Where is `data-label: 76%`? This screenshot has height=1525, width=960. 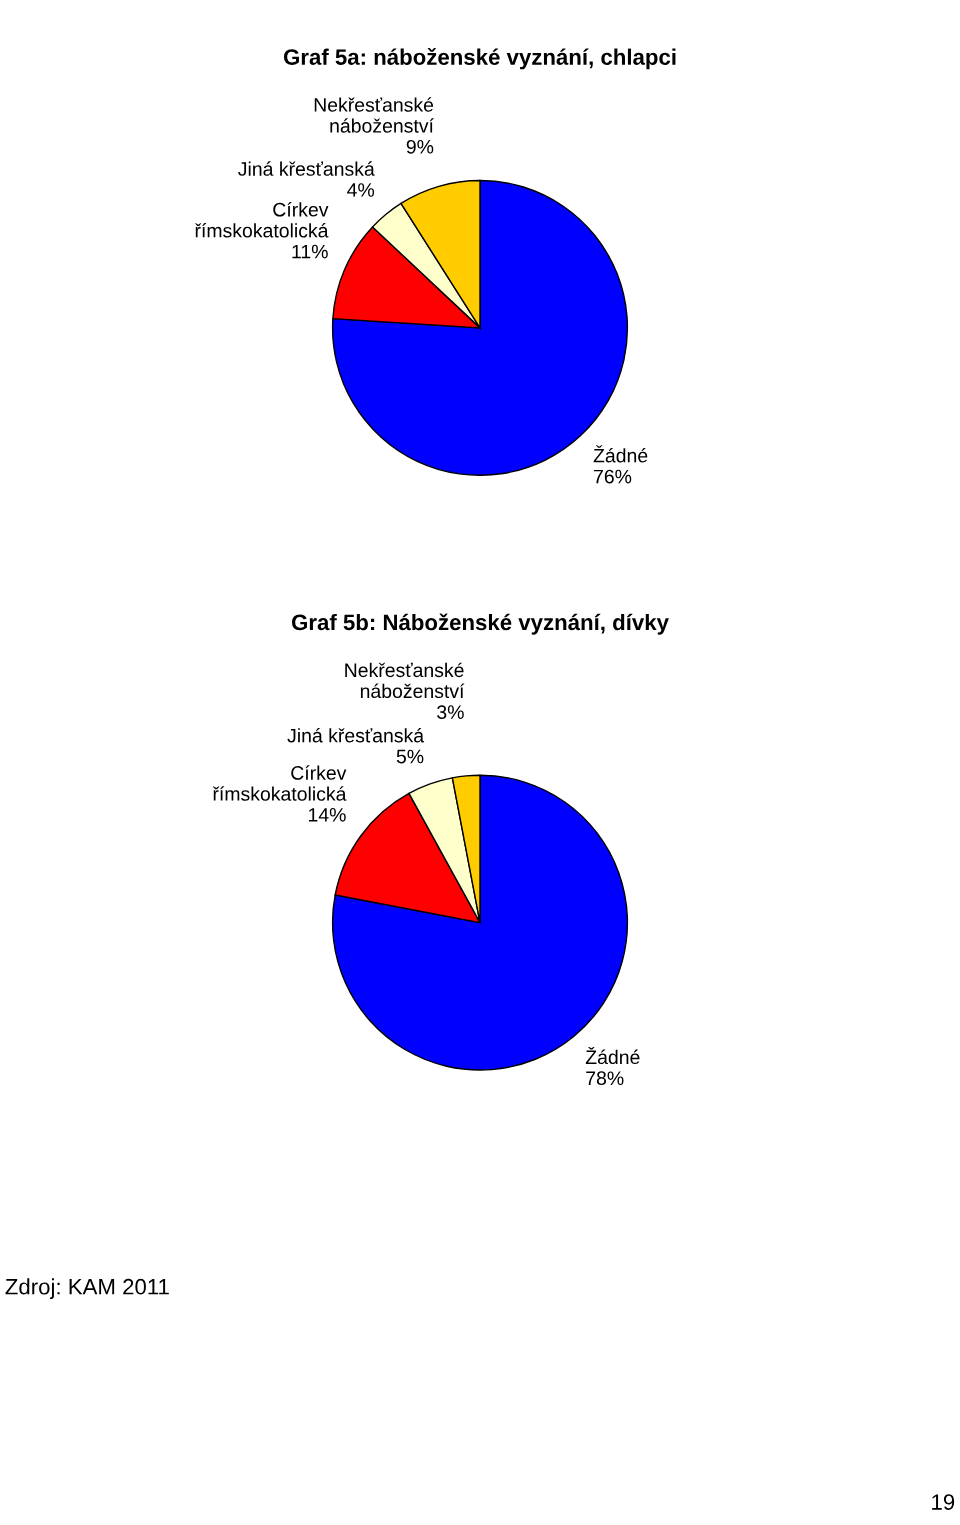 data-label: 76% is located at coordinates (613, 476).